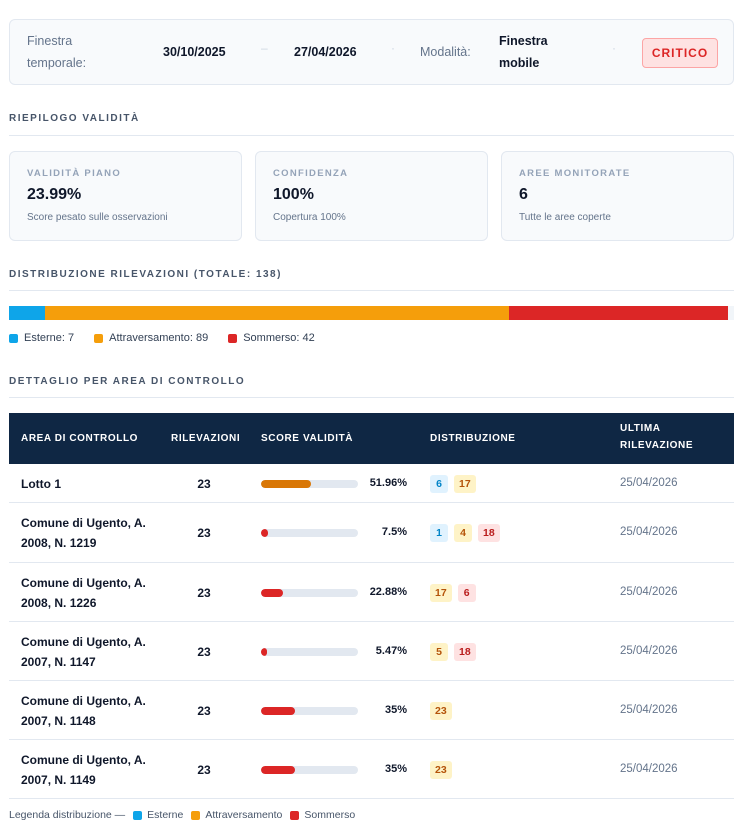 The image size is (750, 827). What do you see at coordinates (97, 217) in the screenshot?
I see `stat-subtitle: Score pesato sulle osservazioni` at bounding box center [97, 217].